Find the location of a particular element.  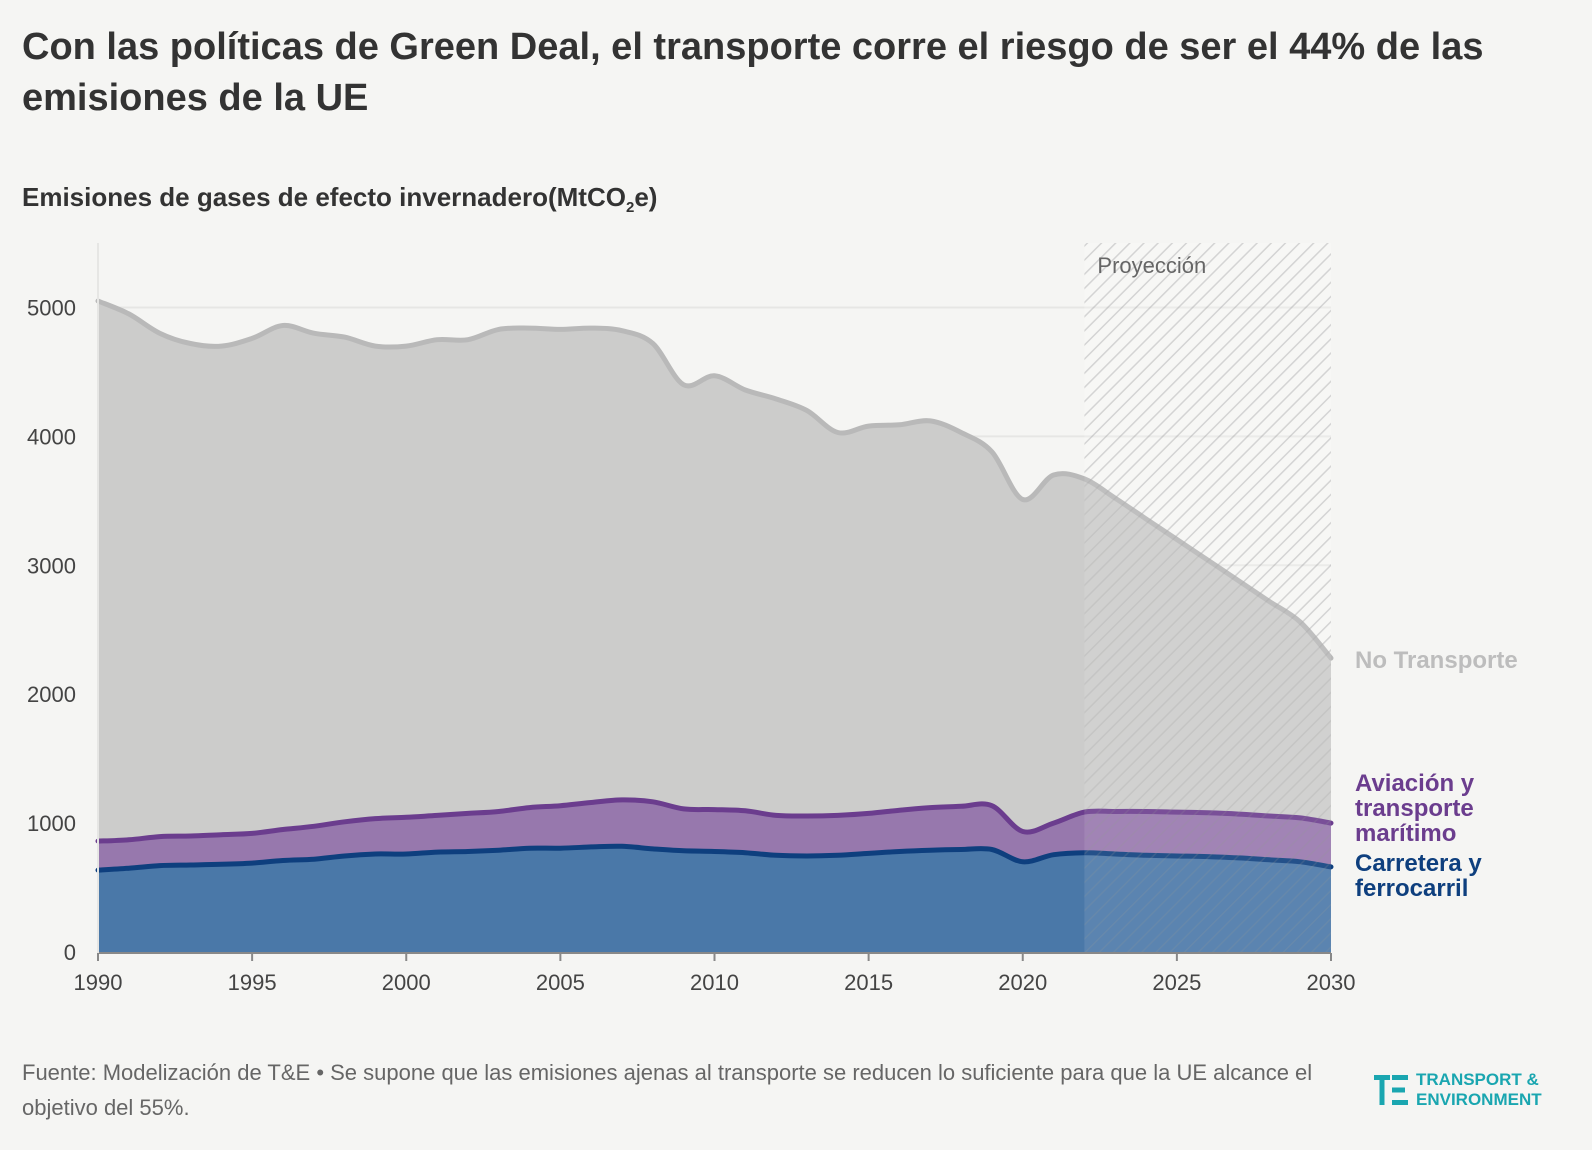

y-tick-3000: 3000 is located at coordinates (51, 565).